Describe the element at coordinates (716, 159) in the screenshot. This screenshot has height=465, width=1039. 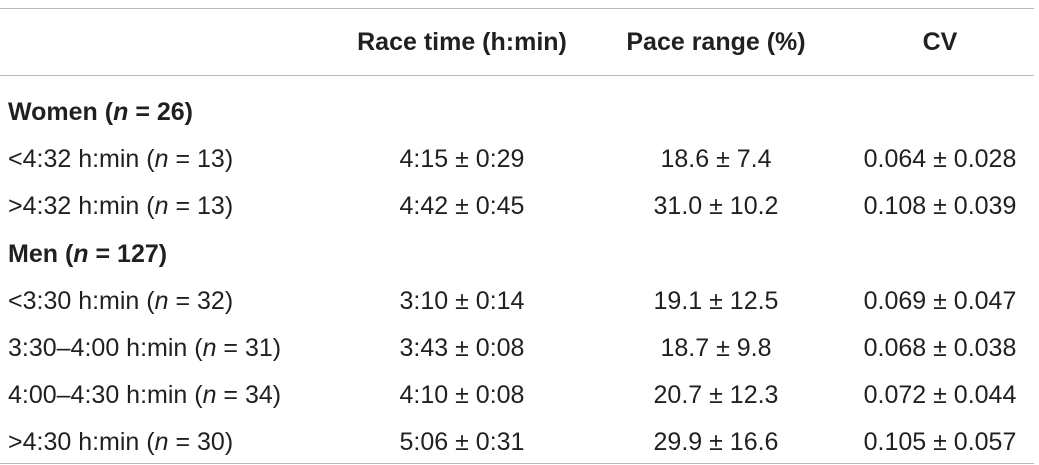
I see `table-cell: 18.6 ± 7.4` at that location.